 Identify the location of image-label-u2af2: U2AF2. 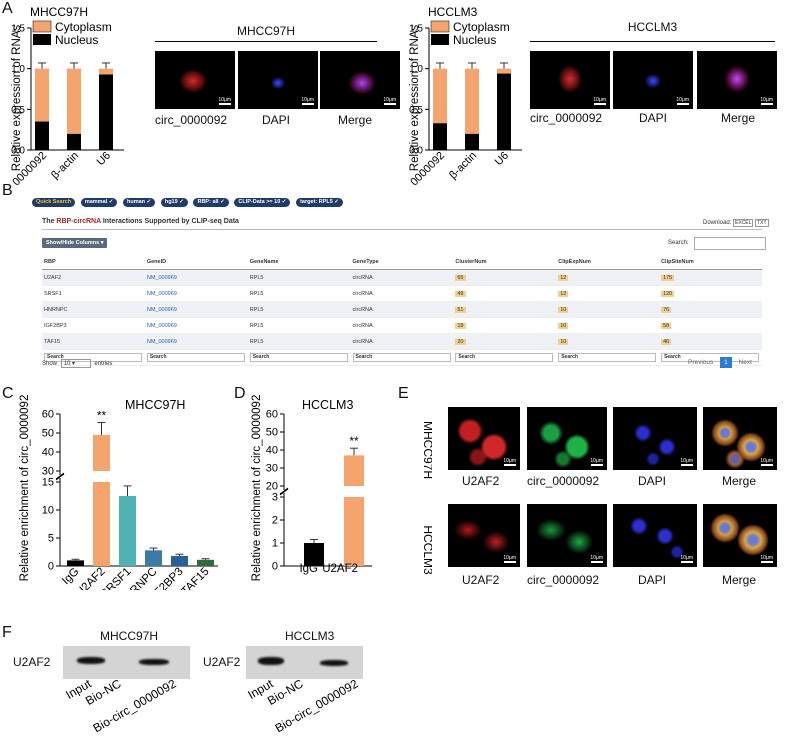
(481, 481).